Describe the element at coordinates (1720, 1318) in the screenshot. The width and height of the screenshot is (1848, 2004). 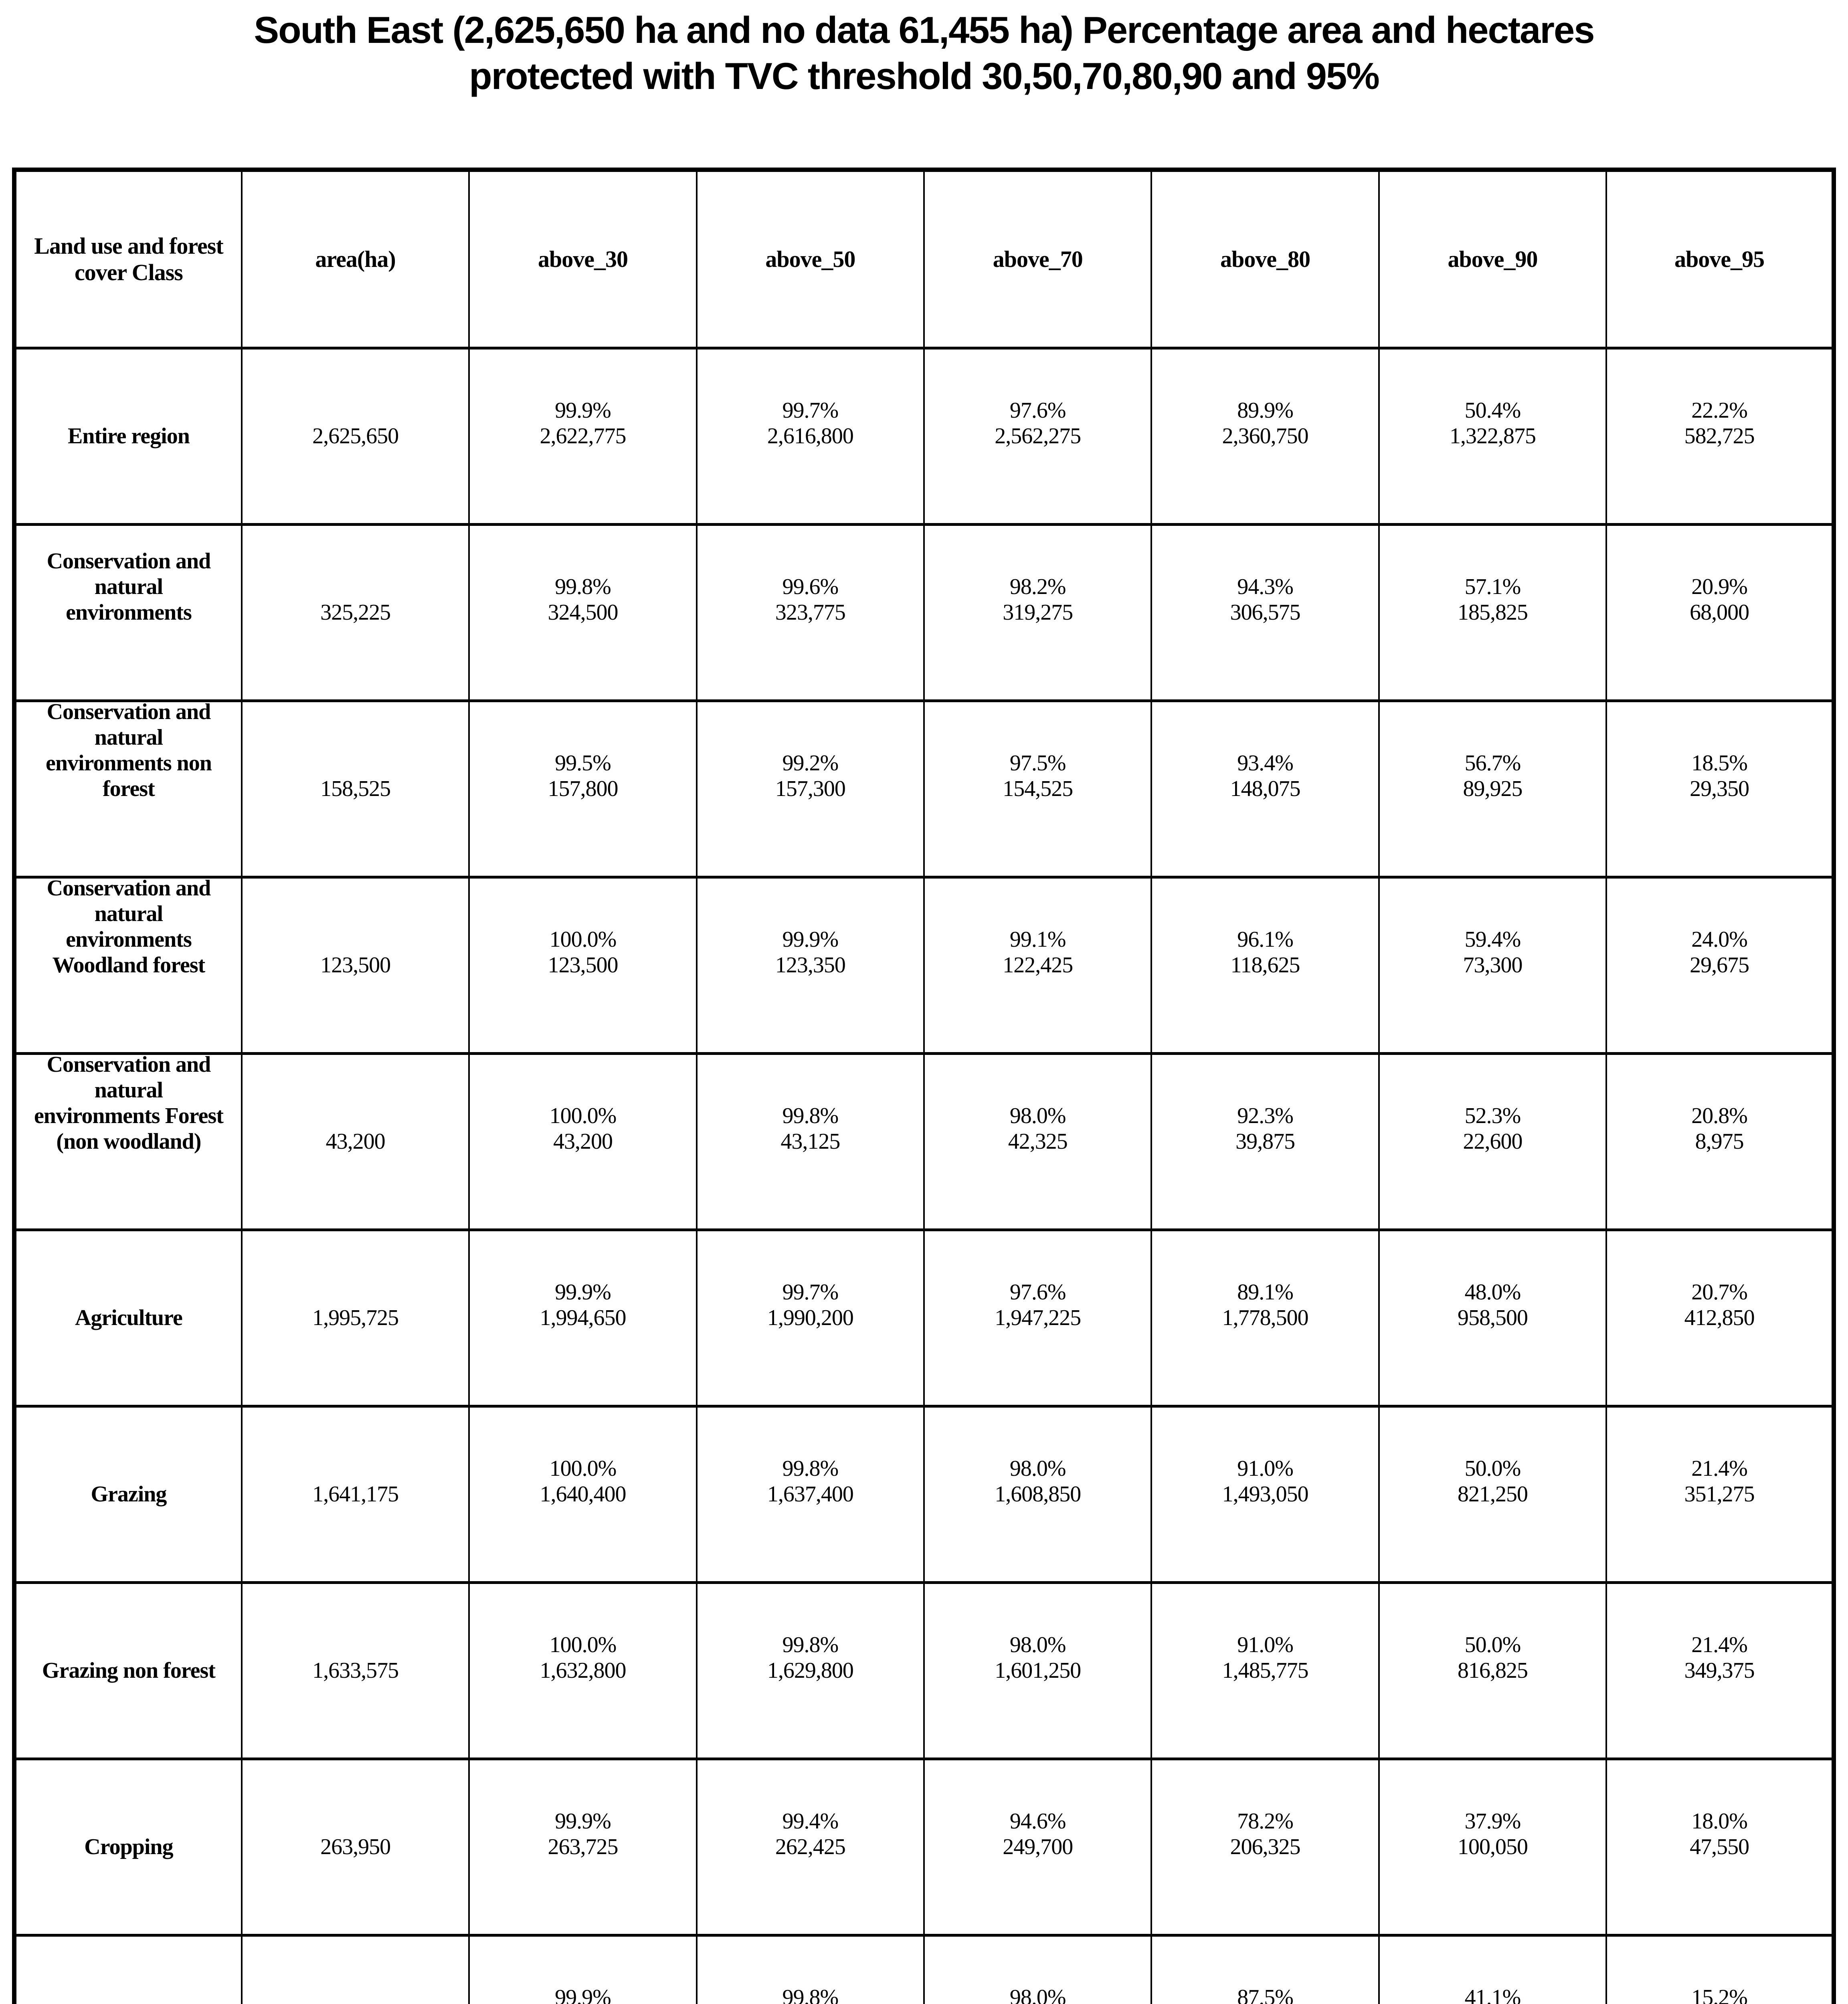
I see `threshold-cell-above-95: 20.7% 412,850` at that location.